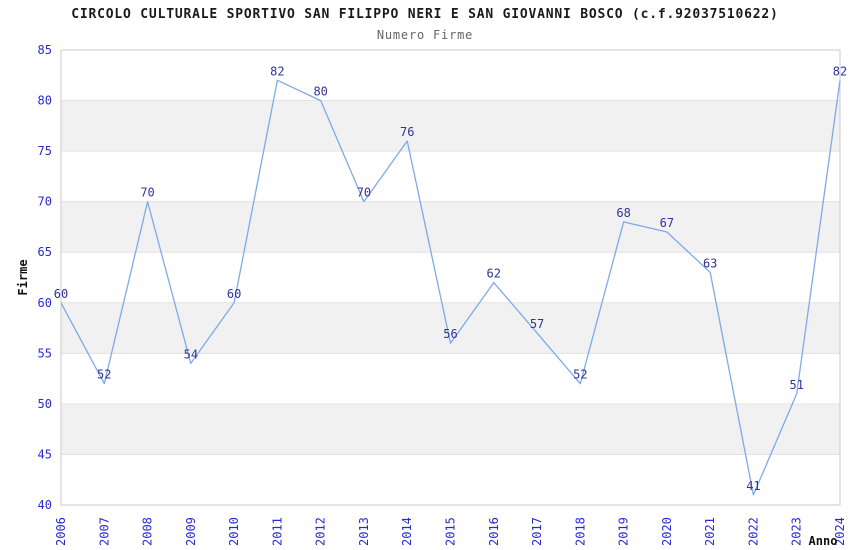  I want to click on x-tick-label: 2023, so click(797, 531).